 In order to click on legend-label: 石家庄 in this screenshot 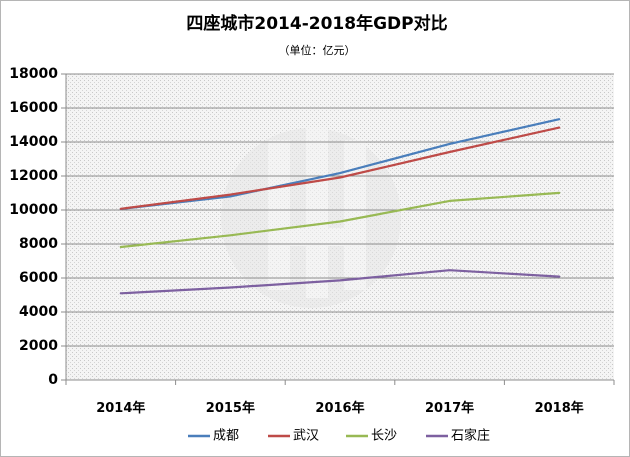, I will do `click(470, 436)`.